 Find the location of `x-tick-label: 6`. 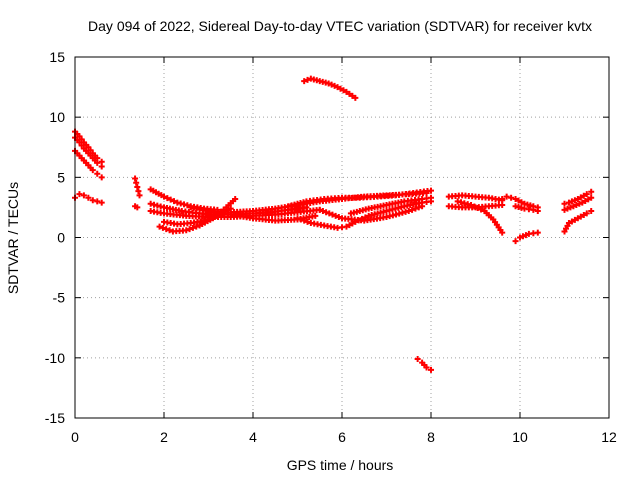

x-tick-label: 6 is located at coordinates (342, 437).